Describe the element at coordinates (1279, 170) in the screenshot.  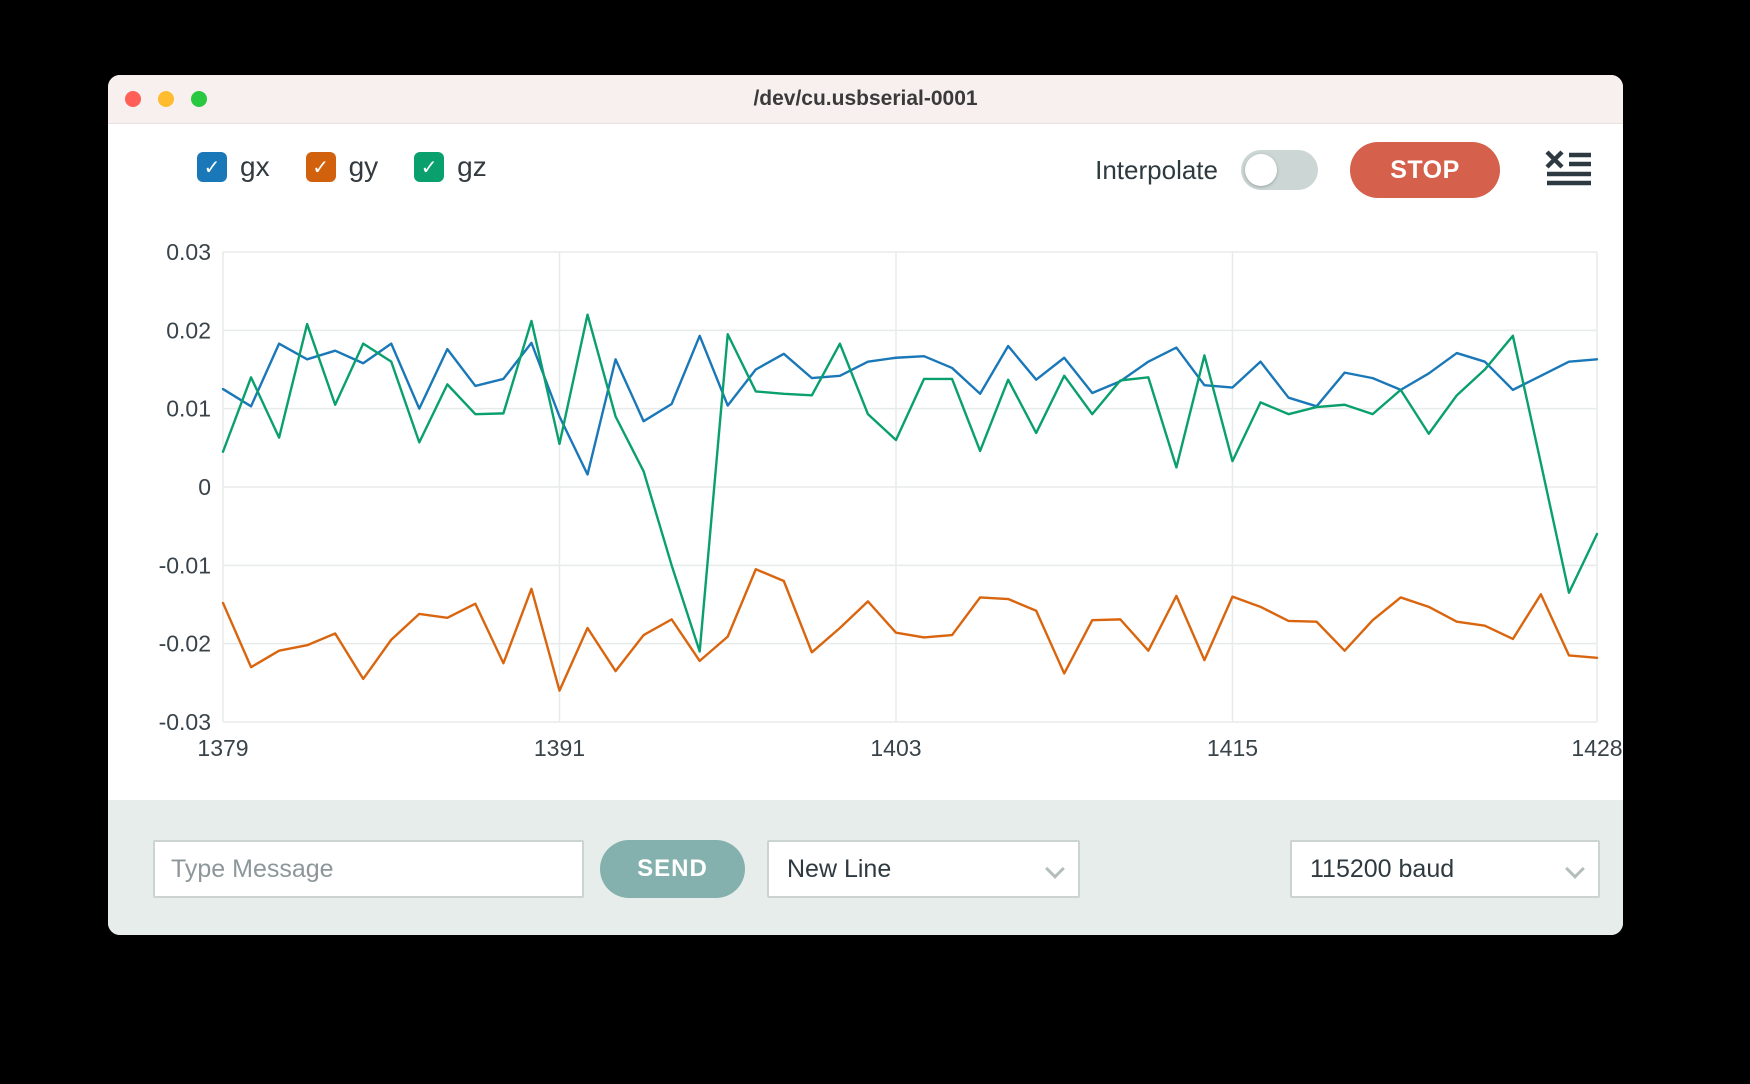
I see `interpolate-toggle` at that location.